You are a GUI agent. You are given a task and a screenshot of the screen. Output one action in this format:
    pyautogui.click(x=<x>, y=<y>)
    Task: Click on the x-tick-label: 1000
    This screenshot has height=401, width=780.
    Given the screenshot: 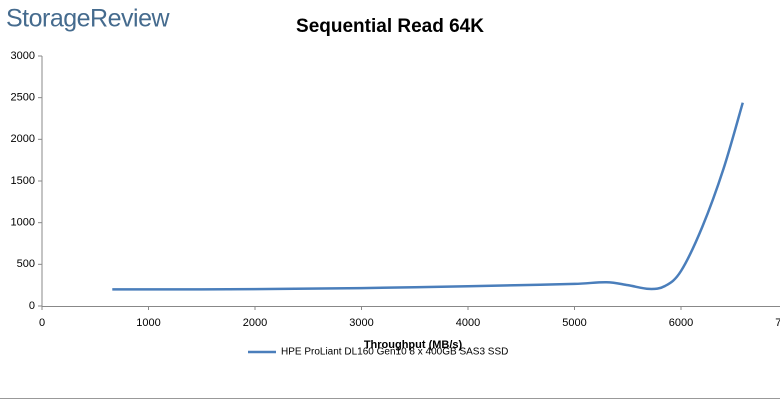 What is the action you would take?
    pyautogui.click(x=148, y=323)
    